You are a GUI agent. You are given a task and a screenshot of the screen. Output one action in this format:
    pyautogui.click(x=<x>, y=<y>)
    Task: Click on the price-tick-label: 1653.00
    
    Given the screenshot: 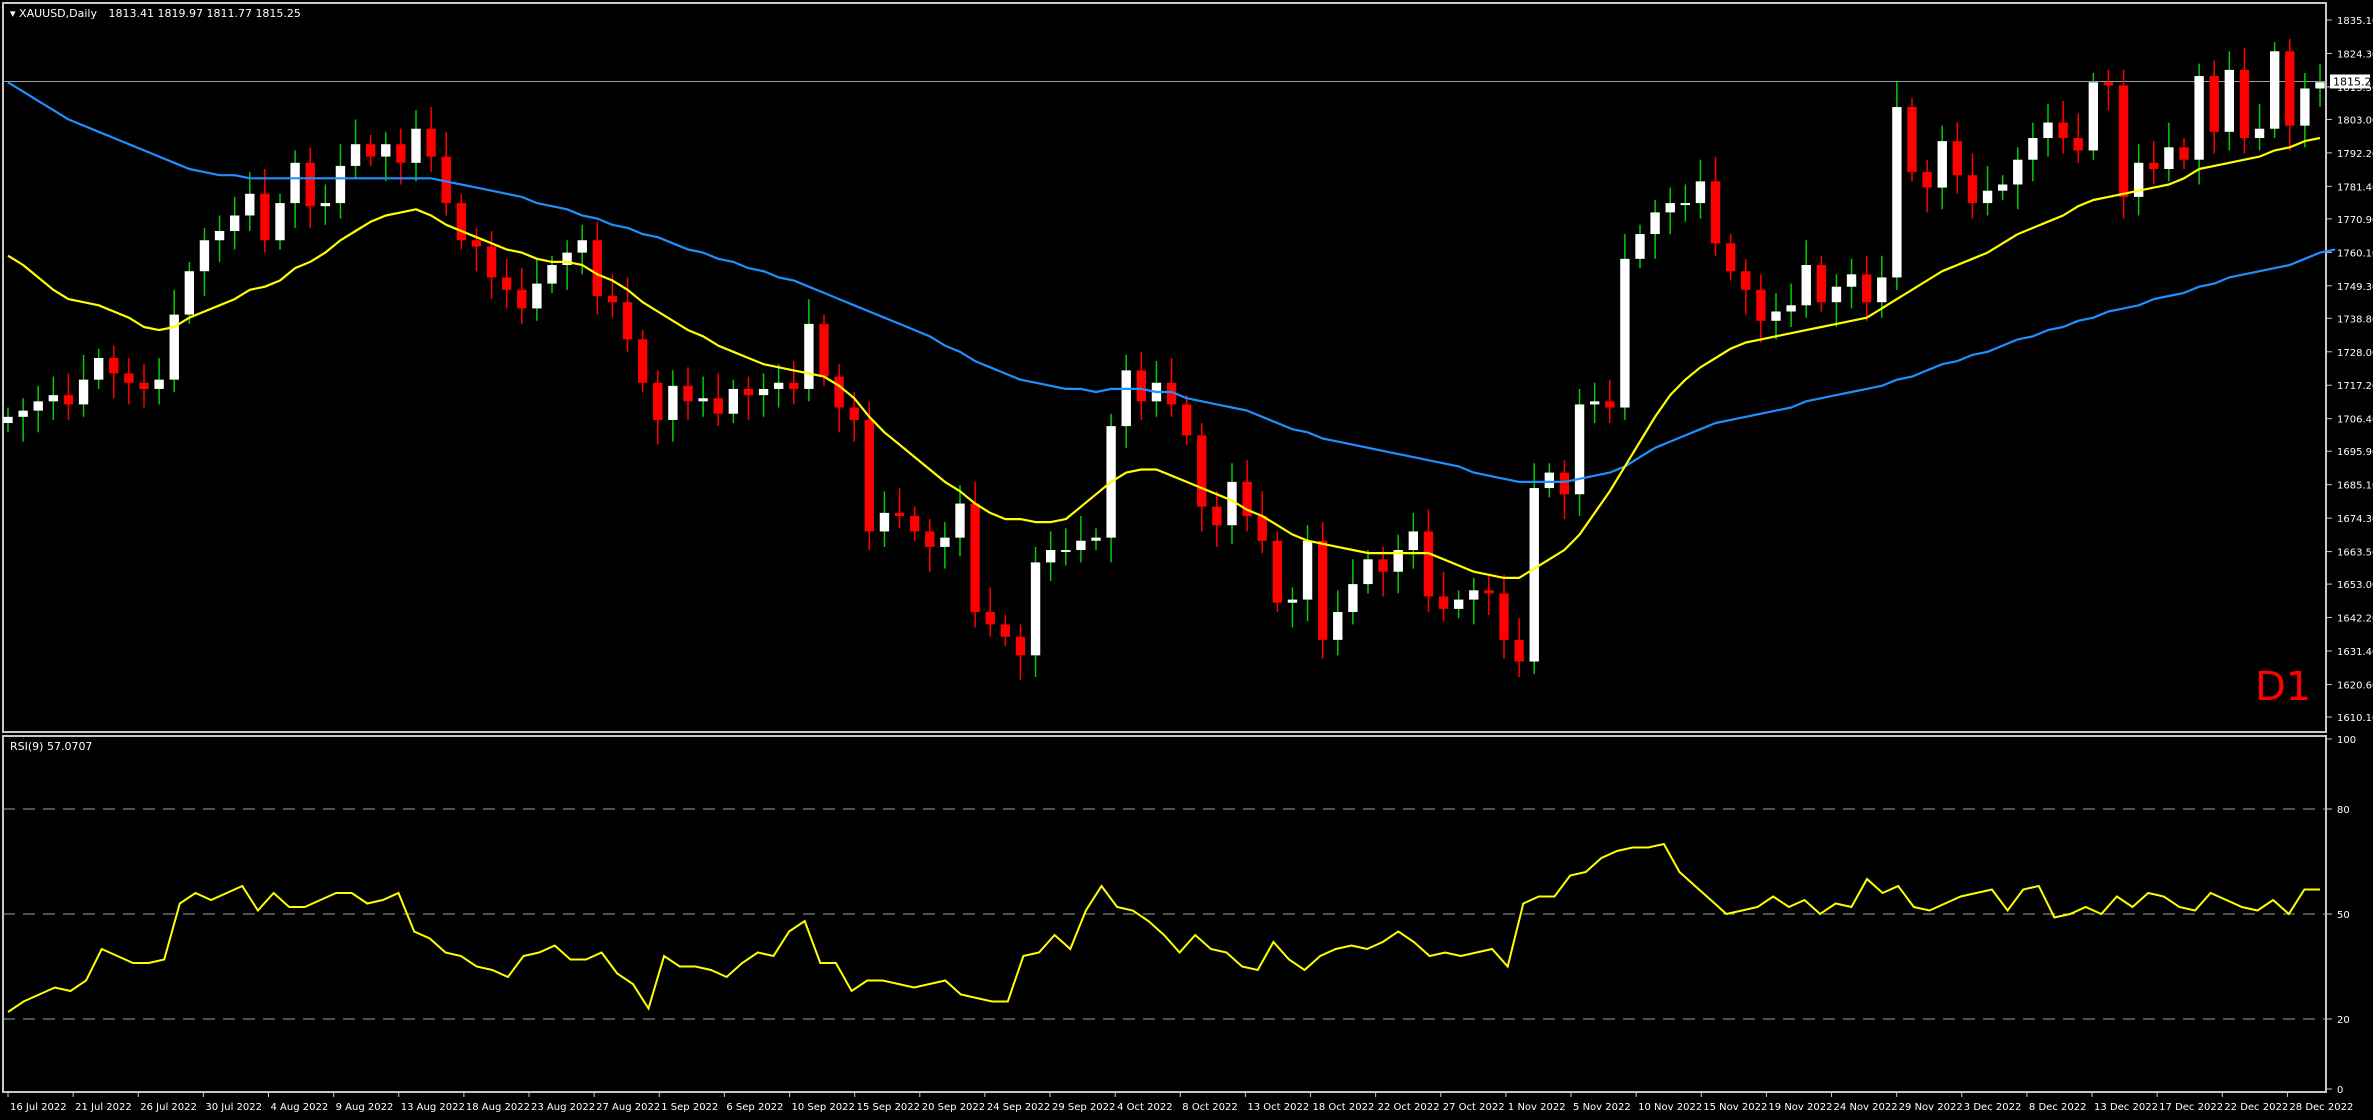 What is the action you would take?
    pyautogui.click(x=2355, y=585)
    